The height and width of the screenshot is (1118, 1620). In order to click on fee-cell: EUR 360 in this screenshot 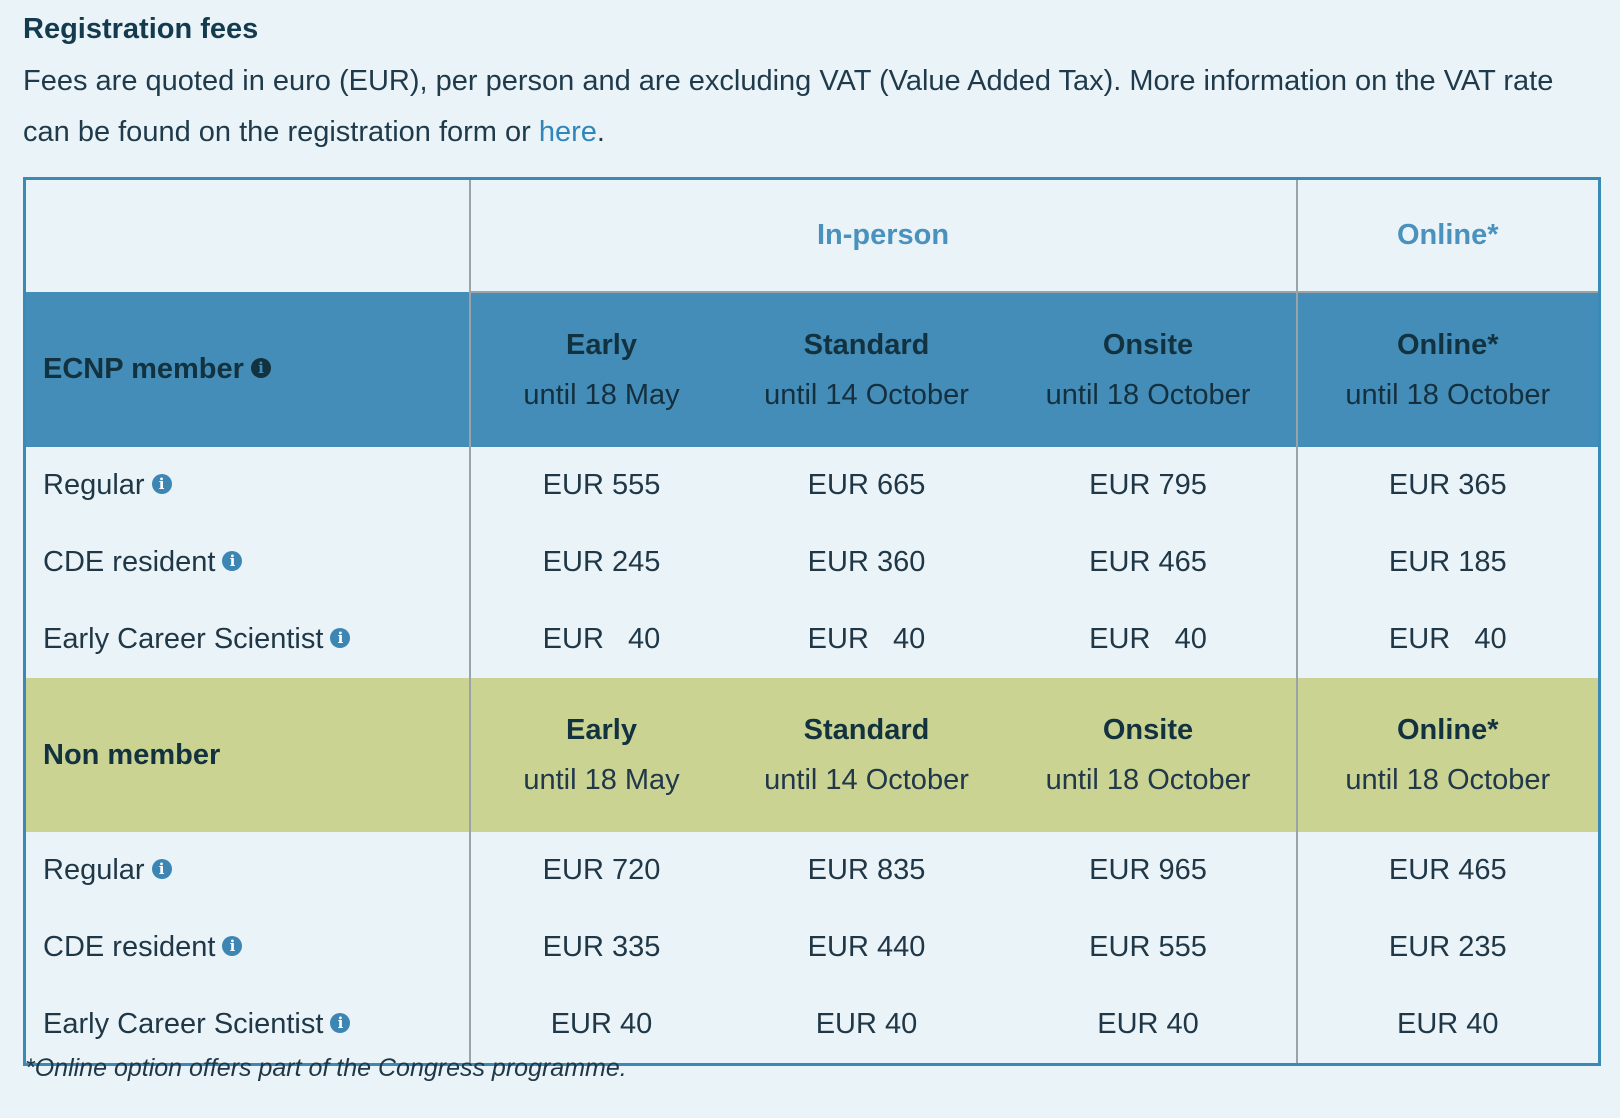, I will do `click(866, 562)`.